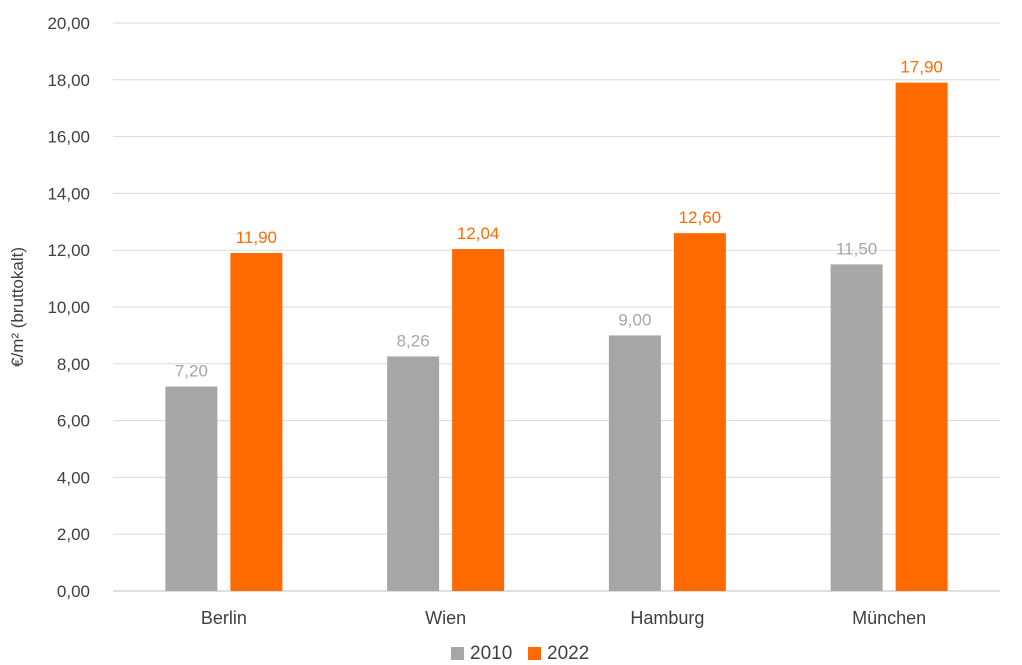  I want to click on data-label: 17,90, so click(921, 67).